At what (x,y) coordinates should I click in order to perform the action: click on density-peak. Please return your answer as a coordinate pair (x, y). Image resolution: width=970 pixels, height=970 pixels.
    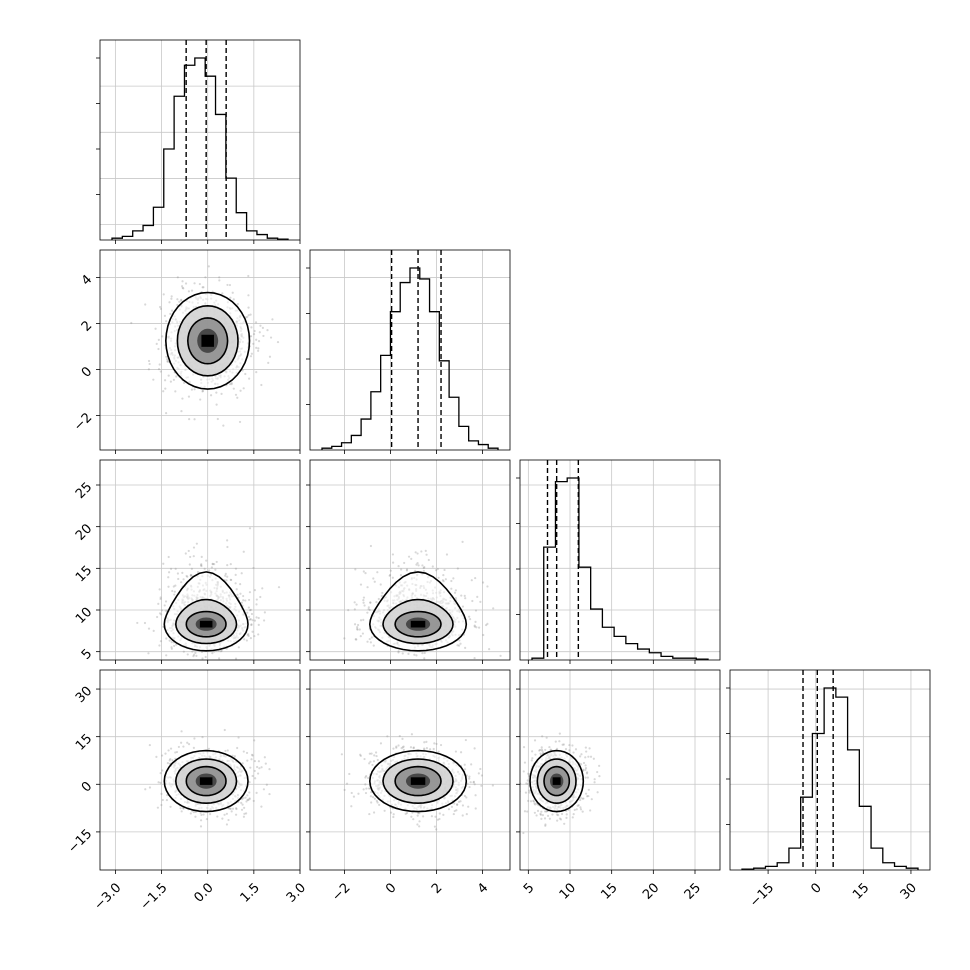
    Looking at the image, I should click on (418, 781).